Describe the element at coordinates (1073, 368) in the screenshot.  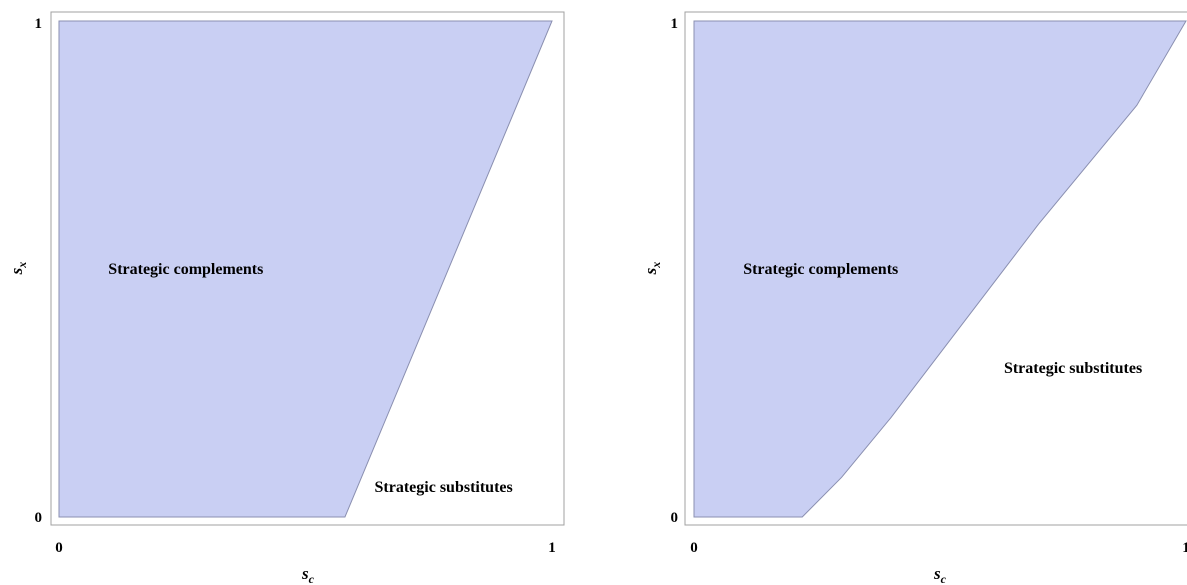
I see `annotation-substitutes-right: Strategic substitutes` at that location.